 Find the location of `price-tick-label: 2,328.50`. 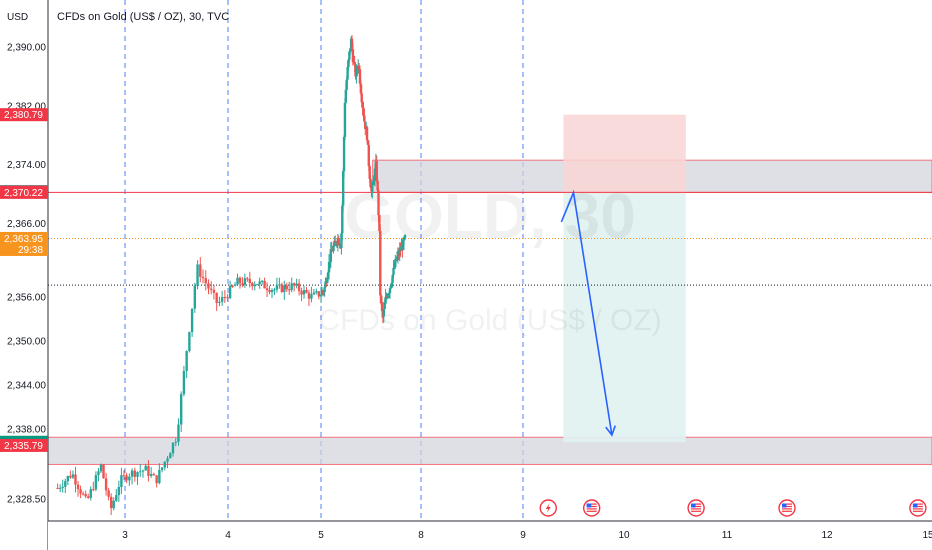

price-tick-label: 2,328.50 is located at coordinates (26, 500).